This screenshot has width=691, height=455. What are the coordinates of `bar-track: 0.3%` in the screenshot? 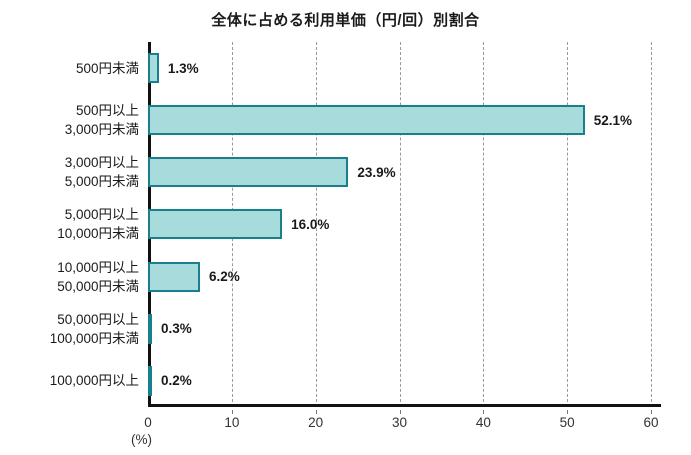 It's located at (399, 329).